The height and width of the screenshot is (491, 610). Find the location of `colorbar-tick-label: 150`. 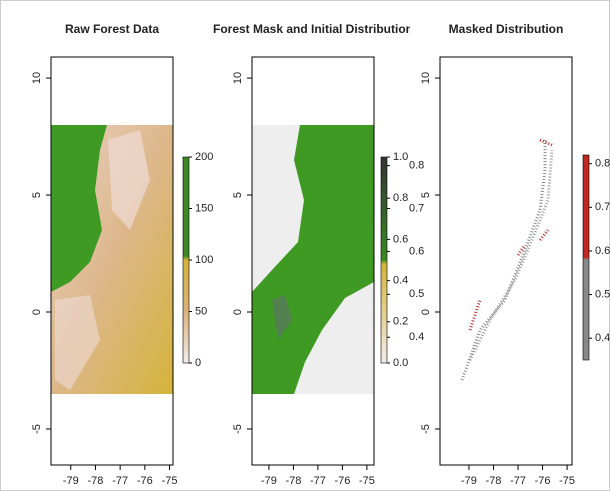

colorbar-tick-label: 150 is located at coordinates (204, 208).